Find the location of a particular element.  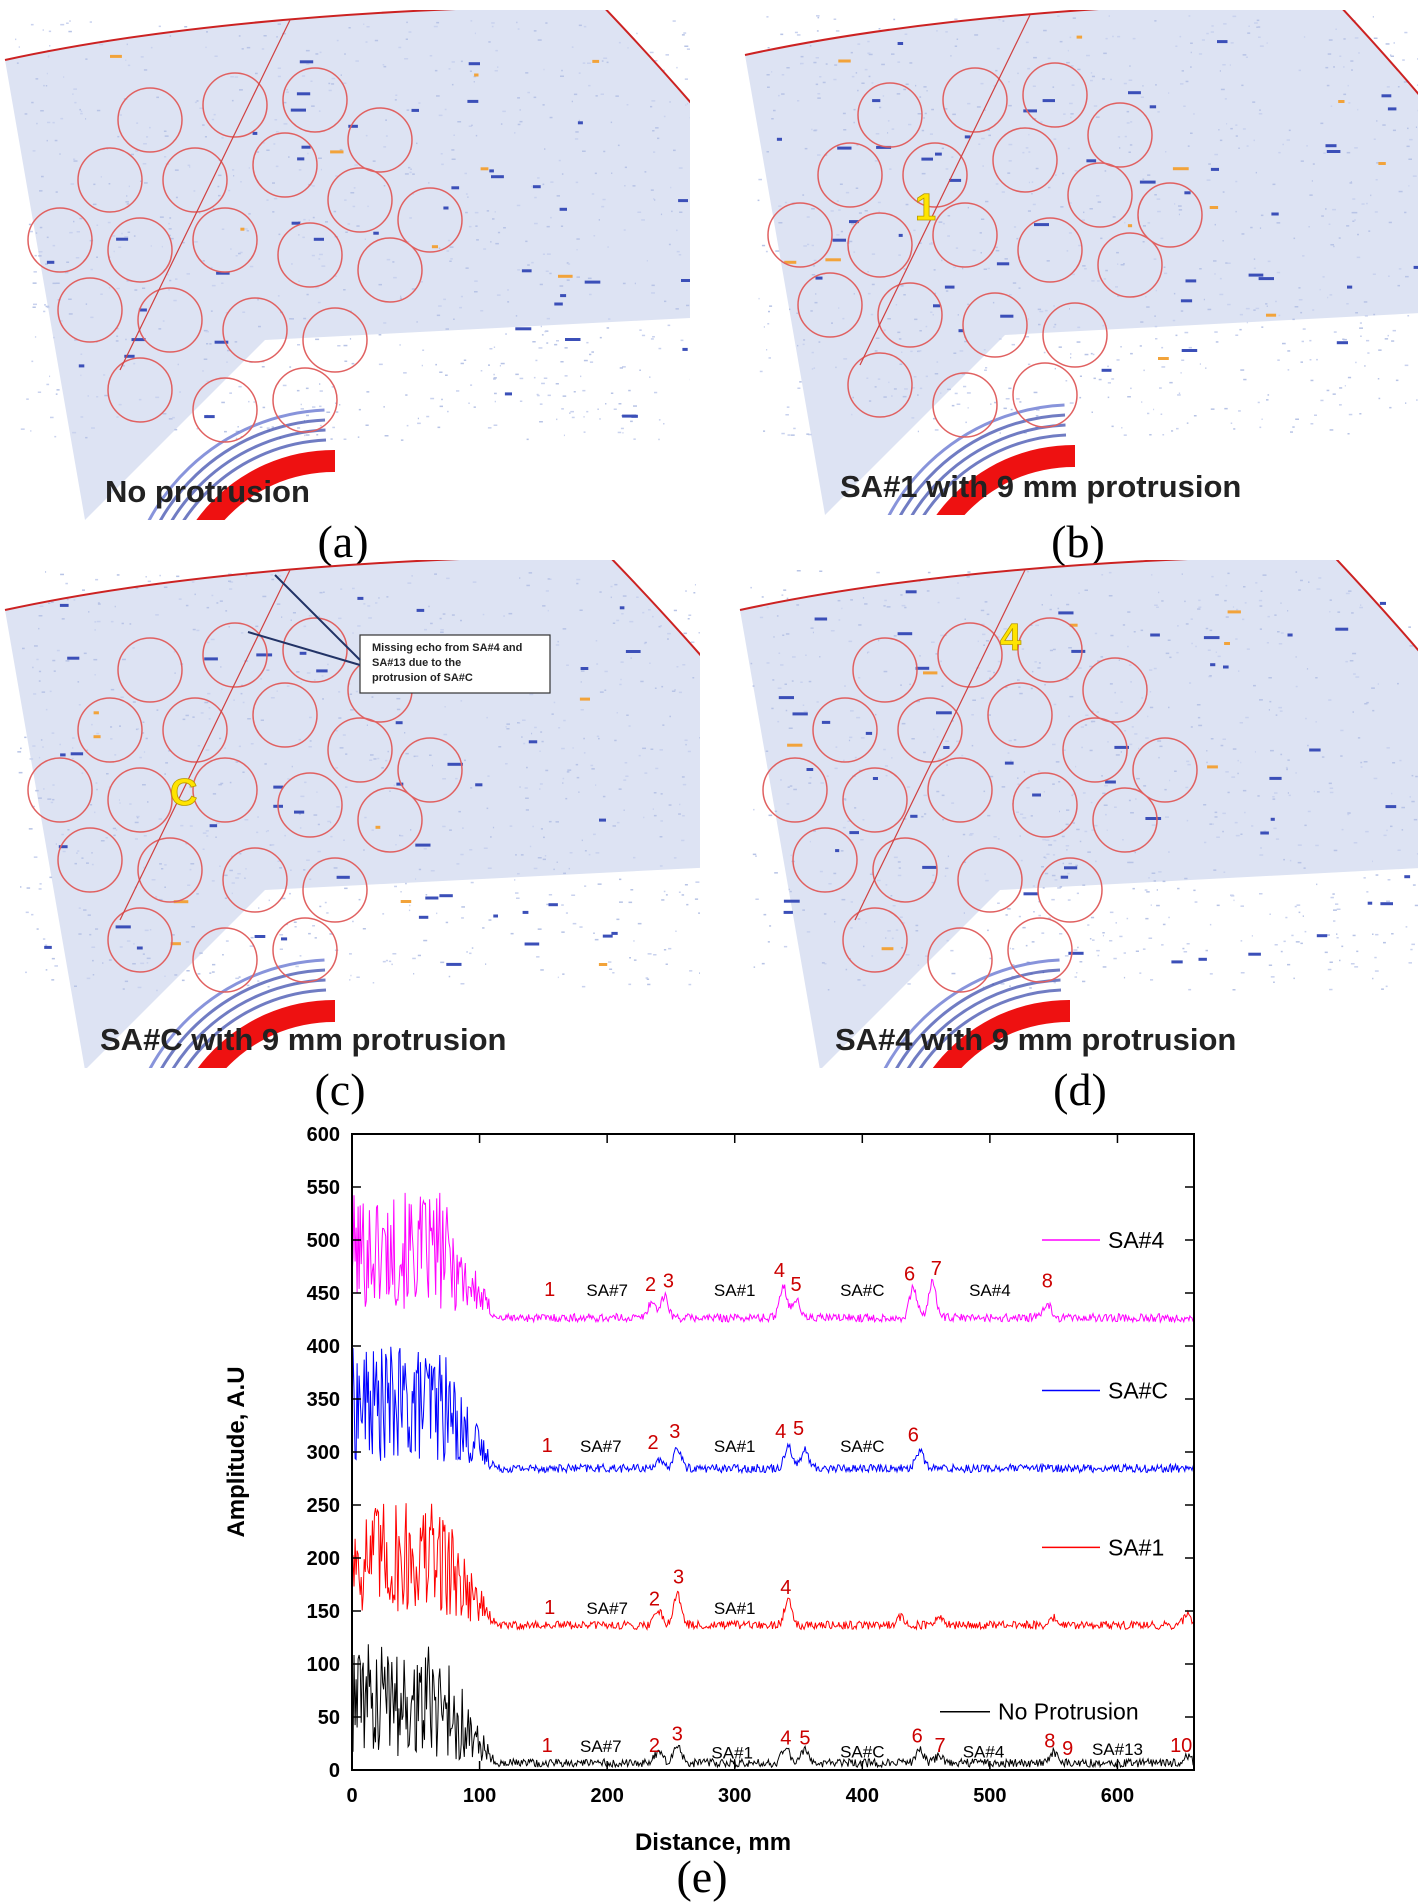

legend-label: SA#4 is located at coordinates (1136, 1240).